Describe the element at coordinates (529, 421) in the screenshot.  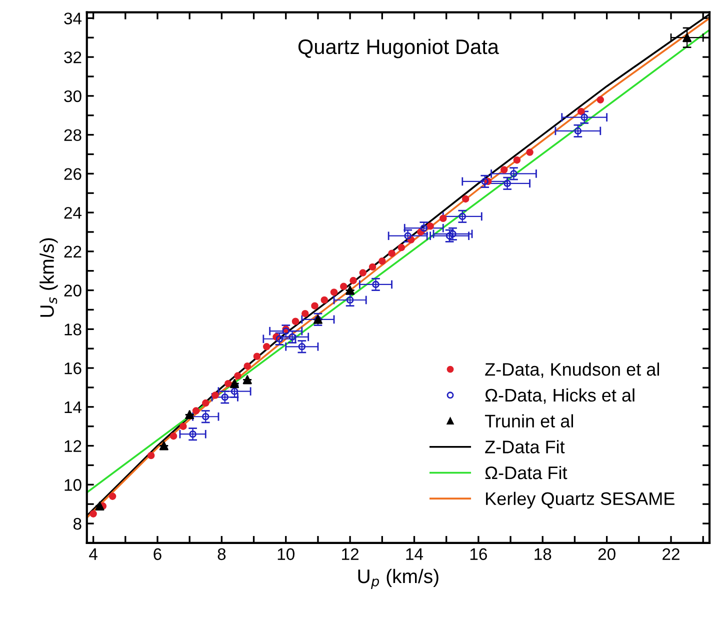
I see `legend-label: Trunin et al` at that location.